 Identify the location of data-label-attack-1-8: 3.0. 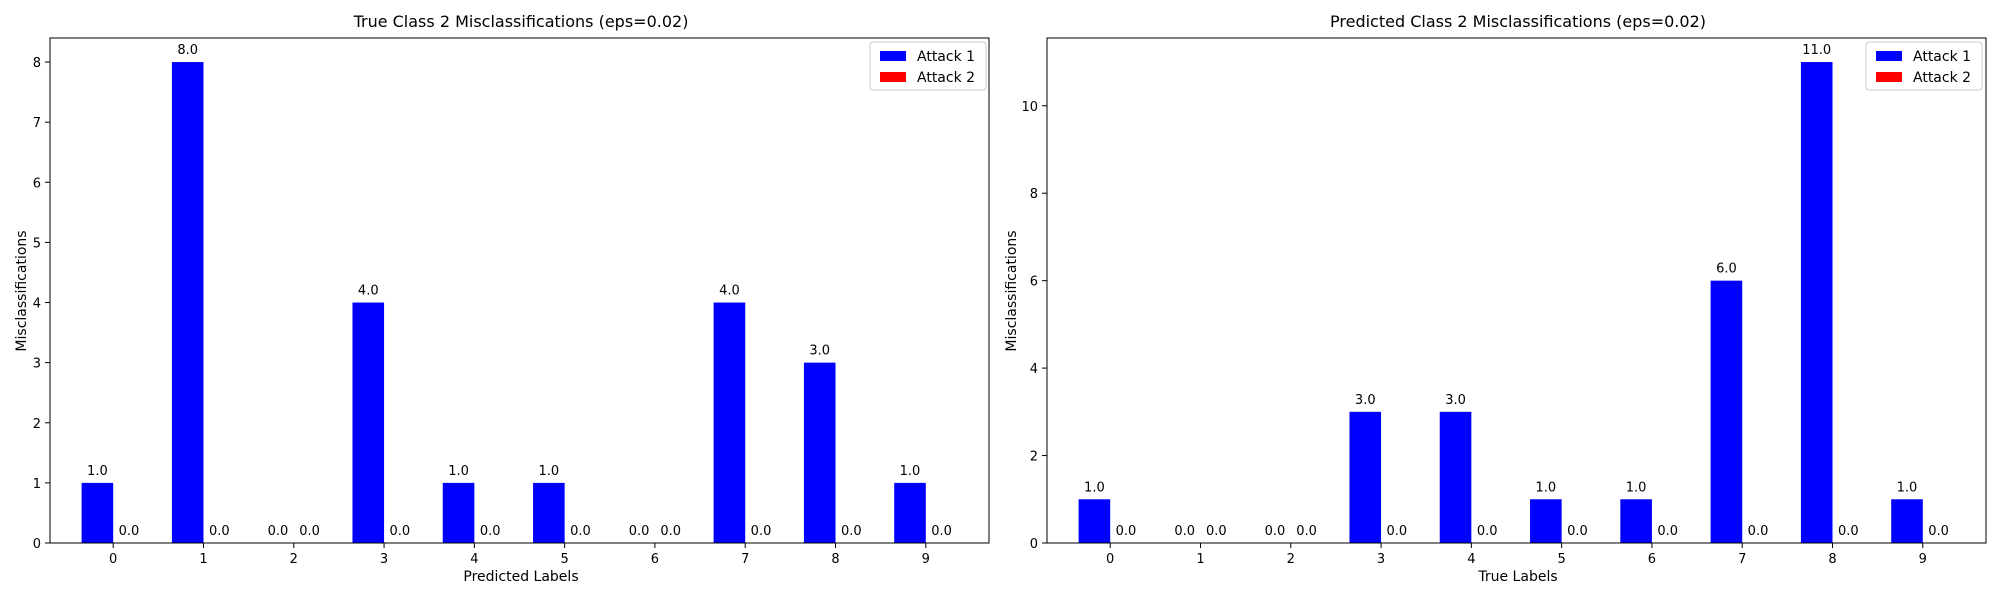
(819, 351).